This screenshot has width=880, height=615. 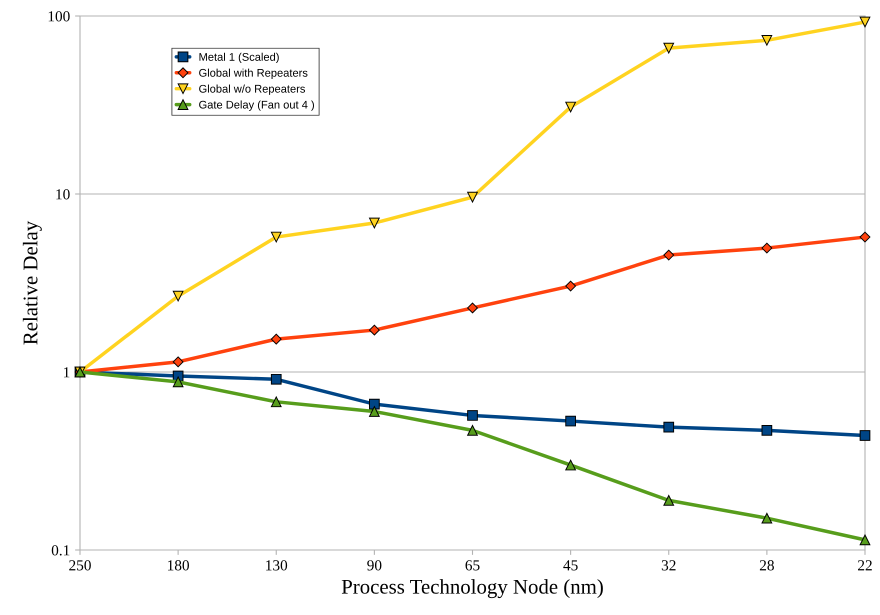 What do you see at coordinates (32, 282) in the screenshot?
I see `y-axis-title: Relative Delay` at bounding box center [32, 282].